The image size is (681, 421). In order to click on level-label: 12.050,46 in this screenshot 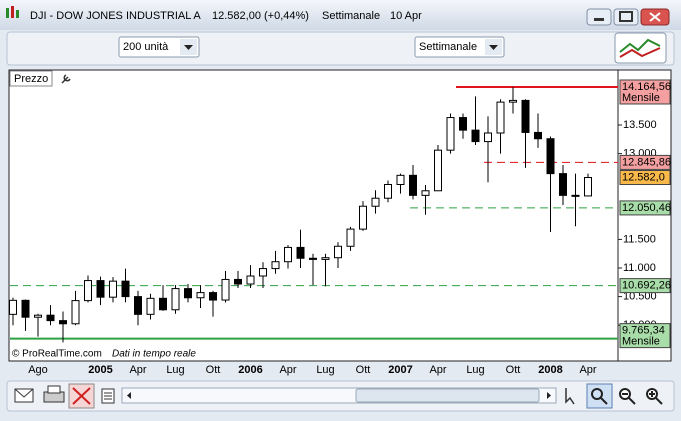, I will do `click(646, 208)`.